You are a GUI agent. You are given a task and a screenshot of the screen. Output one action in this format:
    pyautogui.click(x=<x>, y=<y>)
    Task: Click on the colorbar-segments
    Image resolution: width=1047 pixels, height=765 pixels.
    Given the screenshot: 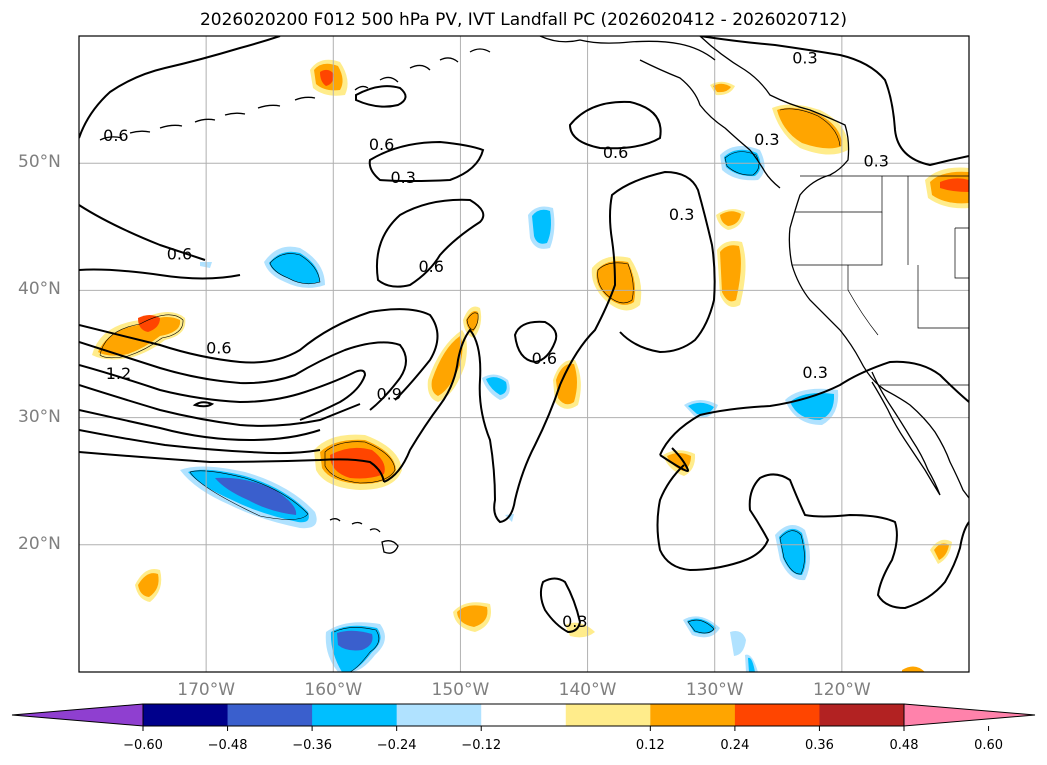 What is the action you would take?
    pyautogui.click(x=523, y=717)
    